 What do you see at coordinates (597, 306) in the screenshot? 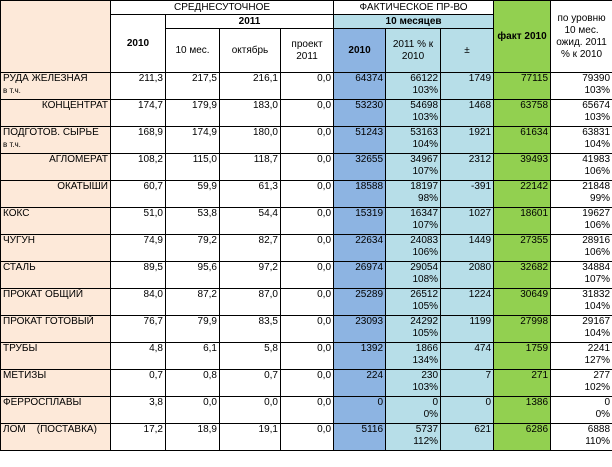
I see `cell-percent: 104%` at bounding box center [597, 306].